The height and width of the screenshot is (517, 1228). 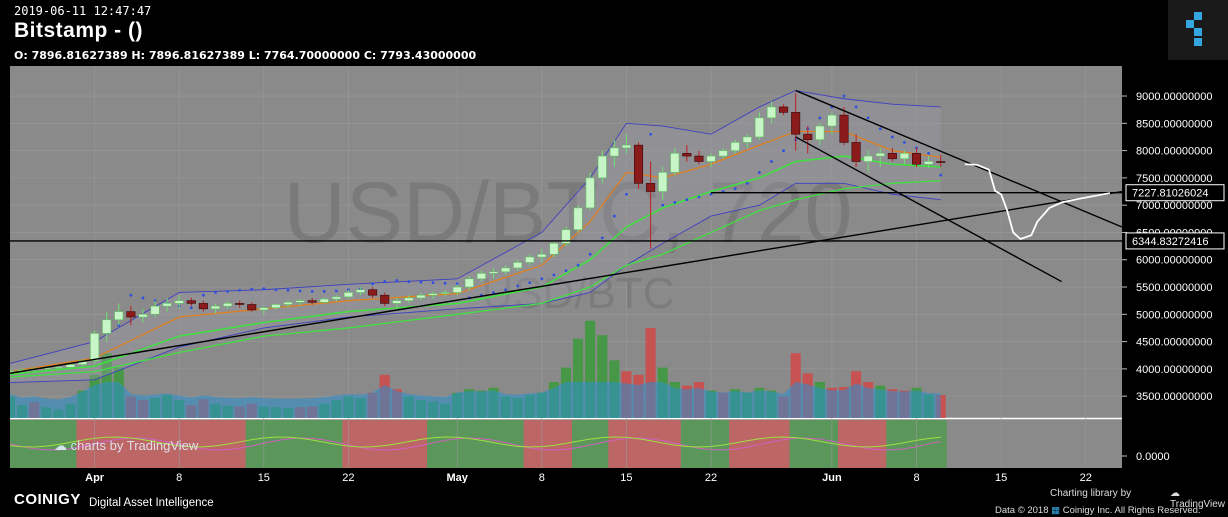 What do you see at coordinates (60, 445) in the screenshot?
I see `cloud-icon: ☁` at bounding box center [60, 445].